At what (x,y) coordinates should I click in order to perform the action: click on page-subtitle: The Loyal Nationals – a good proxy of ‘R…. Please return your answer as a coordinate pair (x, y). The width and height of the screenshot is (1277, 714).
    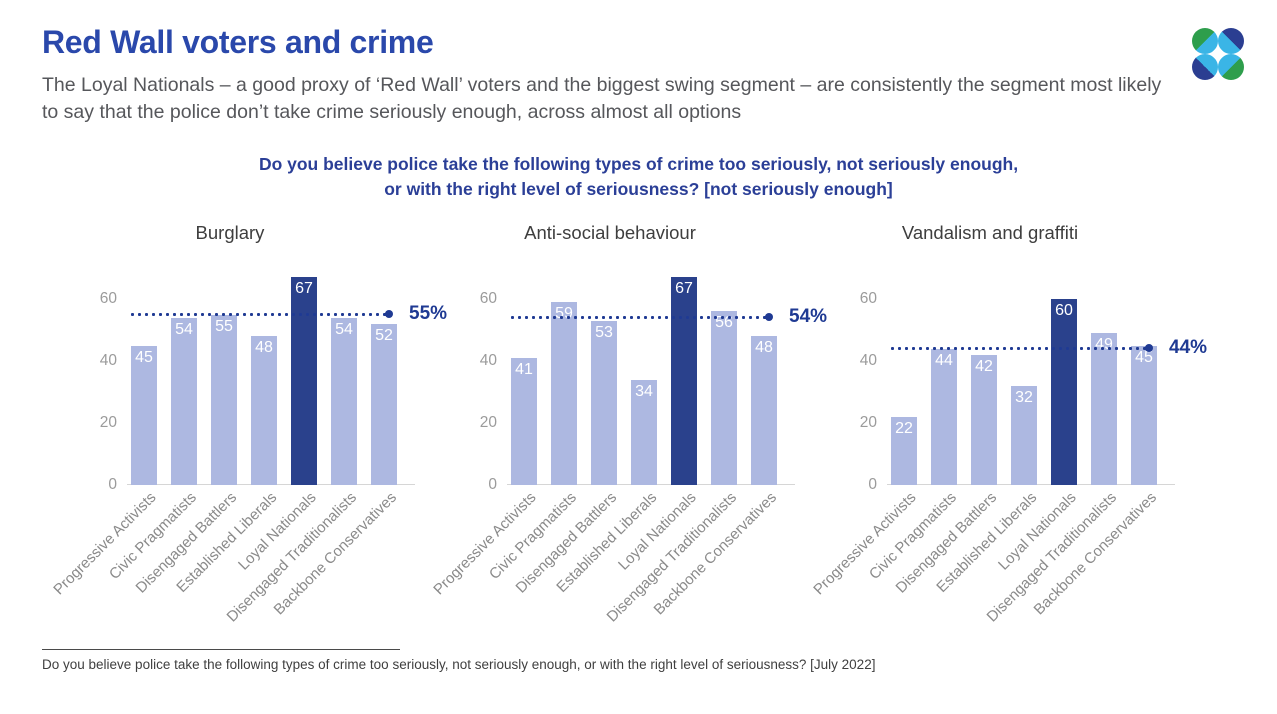
    Looking at the image, I should click on (602, 98).